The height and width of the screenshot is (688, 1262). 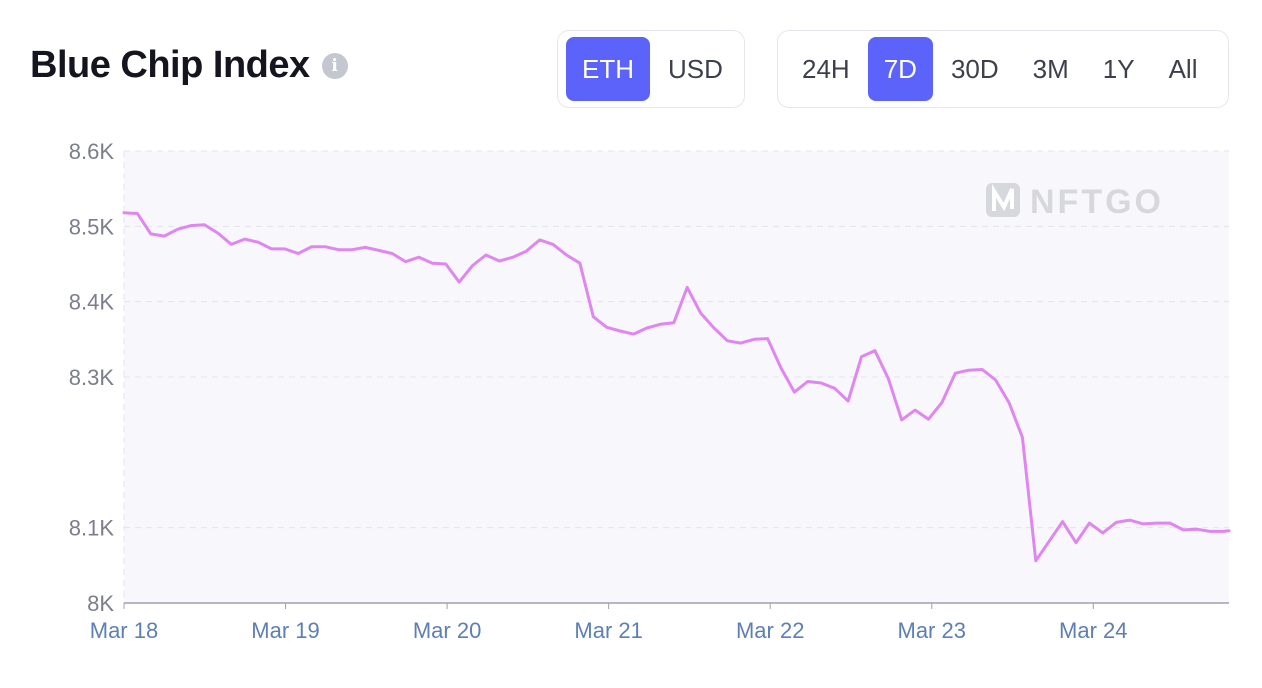 What do you see at coordinates (1003, 69) in the screenshot?
I see `time-range-toggle: 24H 7D 30D 3M 1Y All` at bounding box center [1003, 69].